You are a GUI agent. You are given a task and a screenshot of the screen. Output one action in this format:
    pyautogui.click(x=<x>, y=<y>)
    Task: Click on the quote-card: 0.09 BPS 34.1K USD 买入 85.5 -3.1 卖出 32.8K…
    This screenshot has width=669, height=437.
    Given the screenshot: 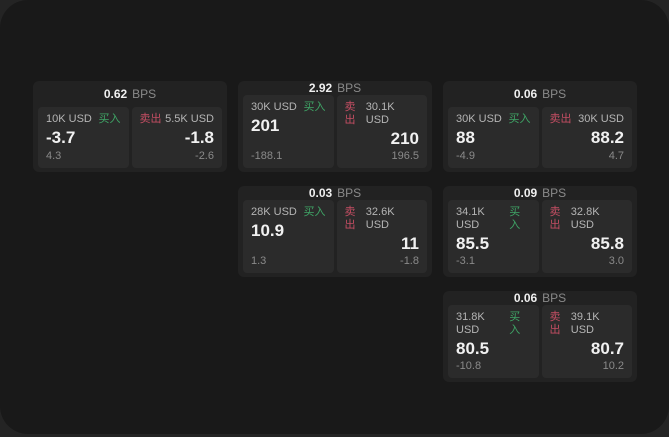 What is the action you would take?
    pyautogui.click(x=540, y=231)
    